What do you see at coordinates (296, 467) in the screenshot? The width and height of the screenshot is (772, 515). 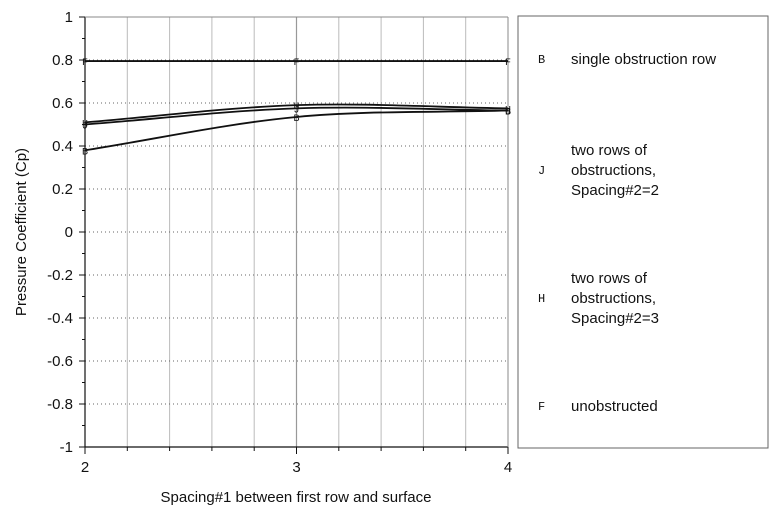 I see `x-tick-label: 3` at bounding box center [296, 467].